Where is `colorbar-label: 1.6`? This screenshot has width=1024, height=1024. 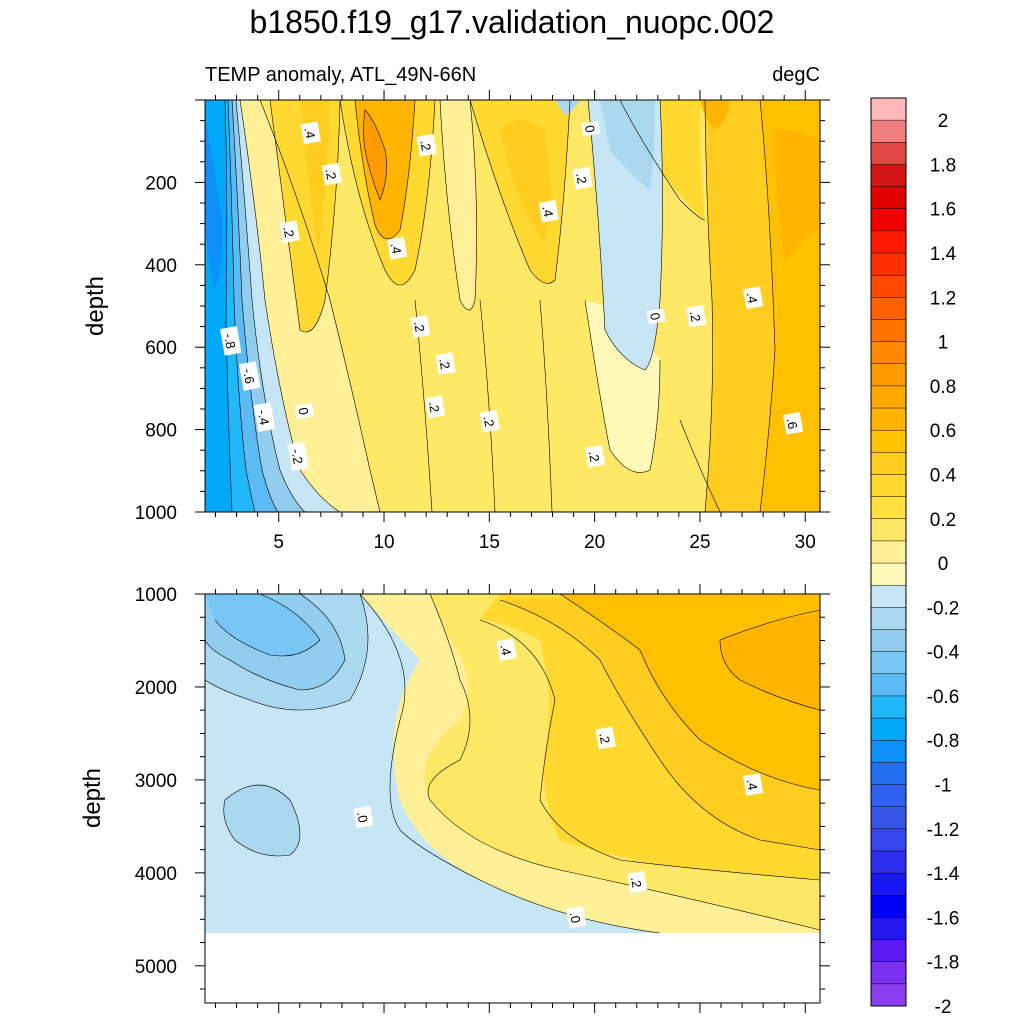
colorbar-label: 1.6 is located at coordinates (943, 210).